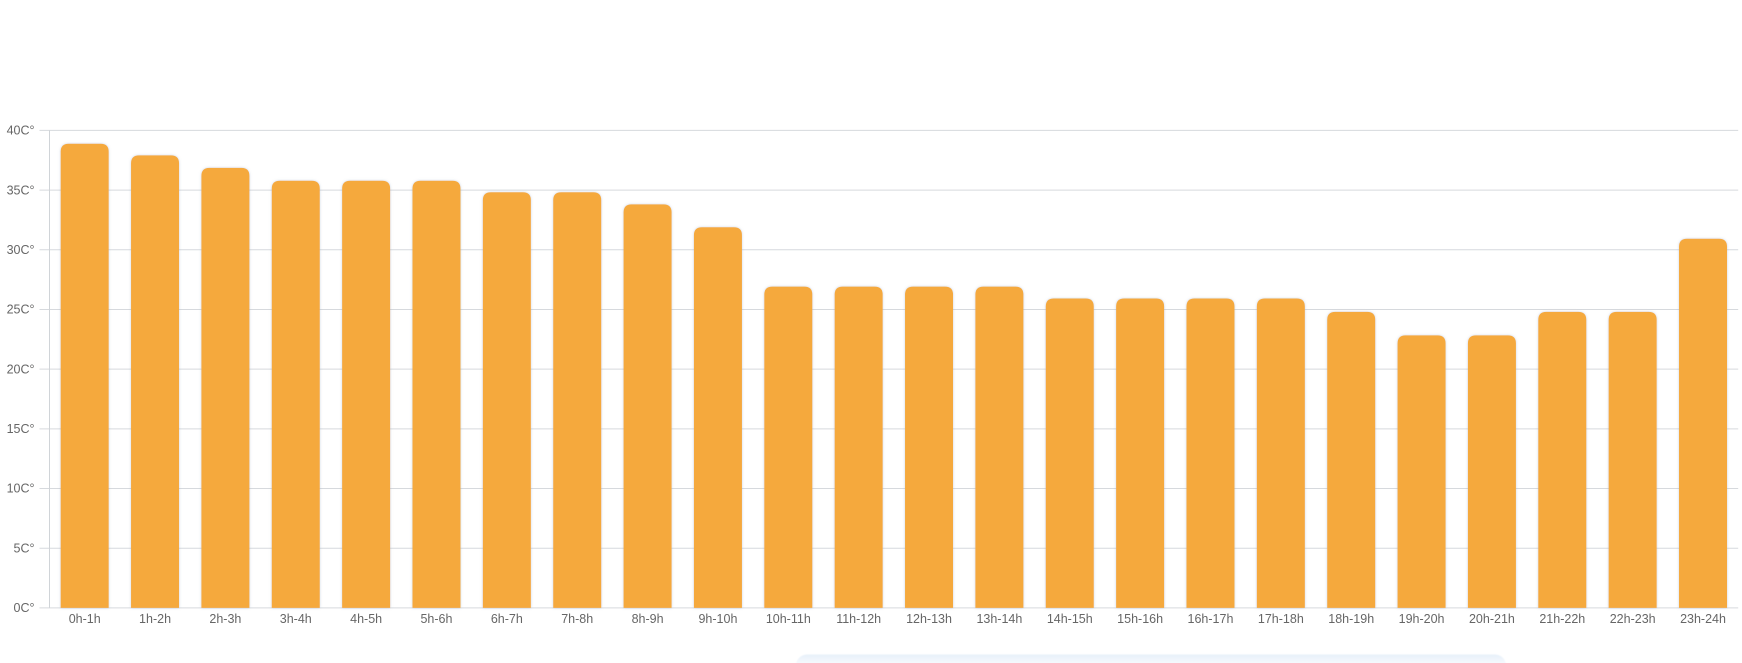 Image resolution: width=1742 pixels, height=663 pixels. What do you see at coordinates (577, 619) in the screenshot?
I see `svg-text: 7h-8h` at bounding box center [577, 619].